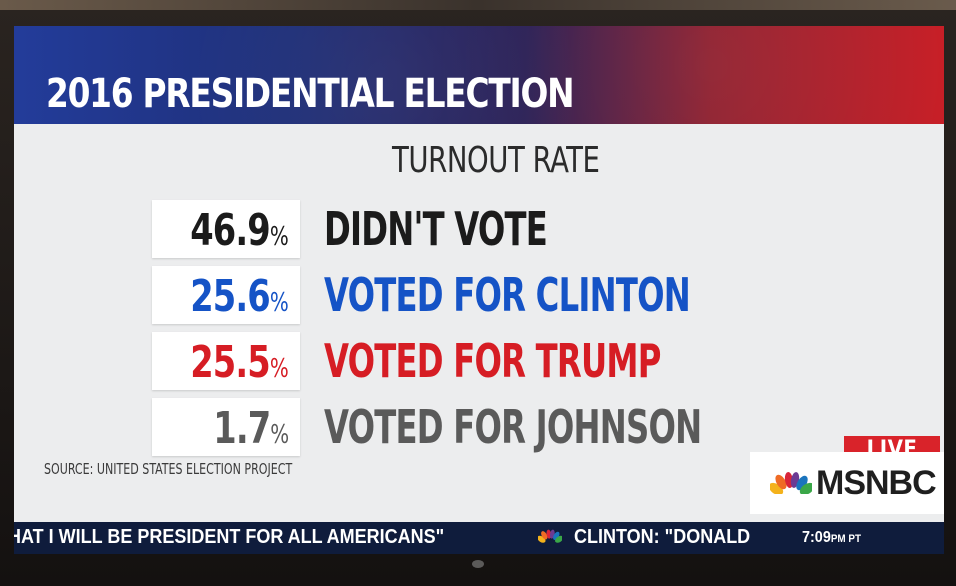 This screenshot has height=586, width=956. I want to click on ticker-peacock-icon, so click(550, 536).